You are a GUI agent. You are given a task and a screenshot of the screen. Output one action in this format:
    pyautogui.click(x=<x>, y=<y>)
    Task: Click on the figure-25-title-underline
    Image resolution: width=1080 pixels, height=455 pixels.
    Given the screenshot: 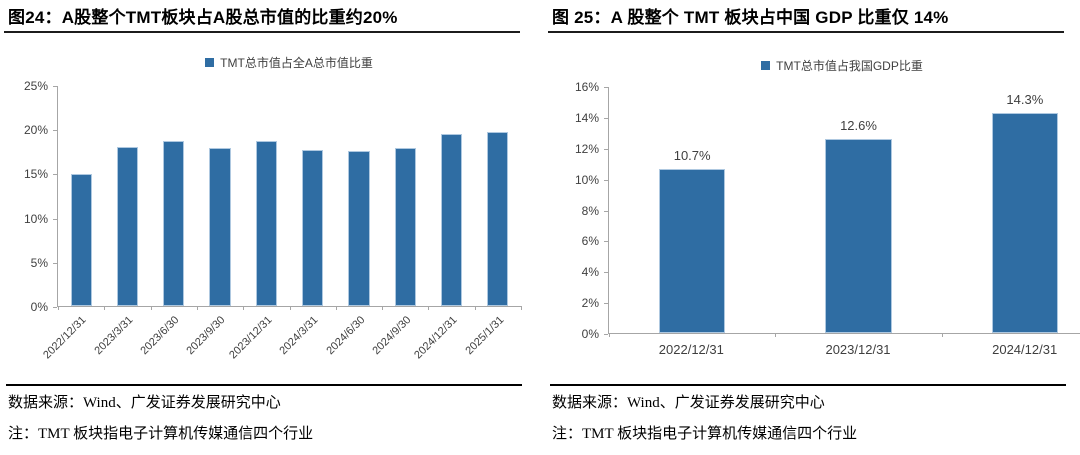 What is the action you would take?
    pyautogui.click(x=806, y=32)
    